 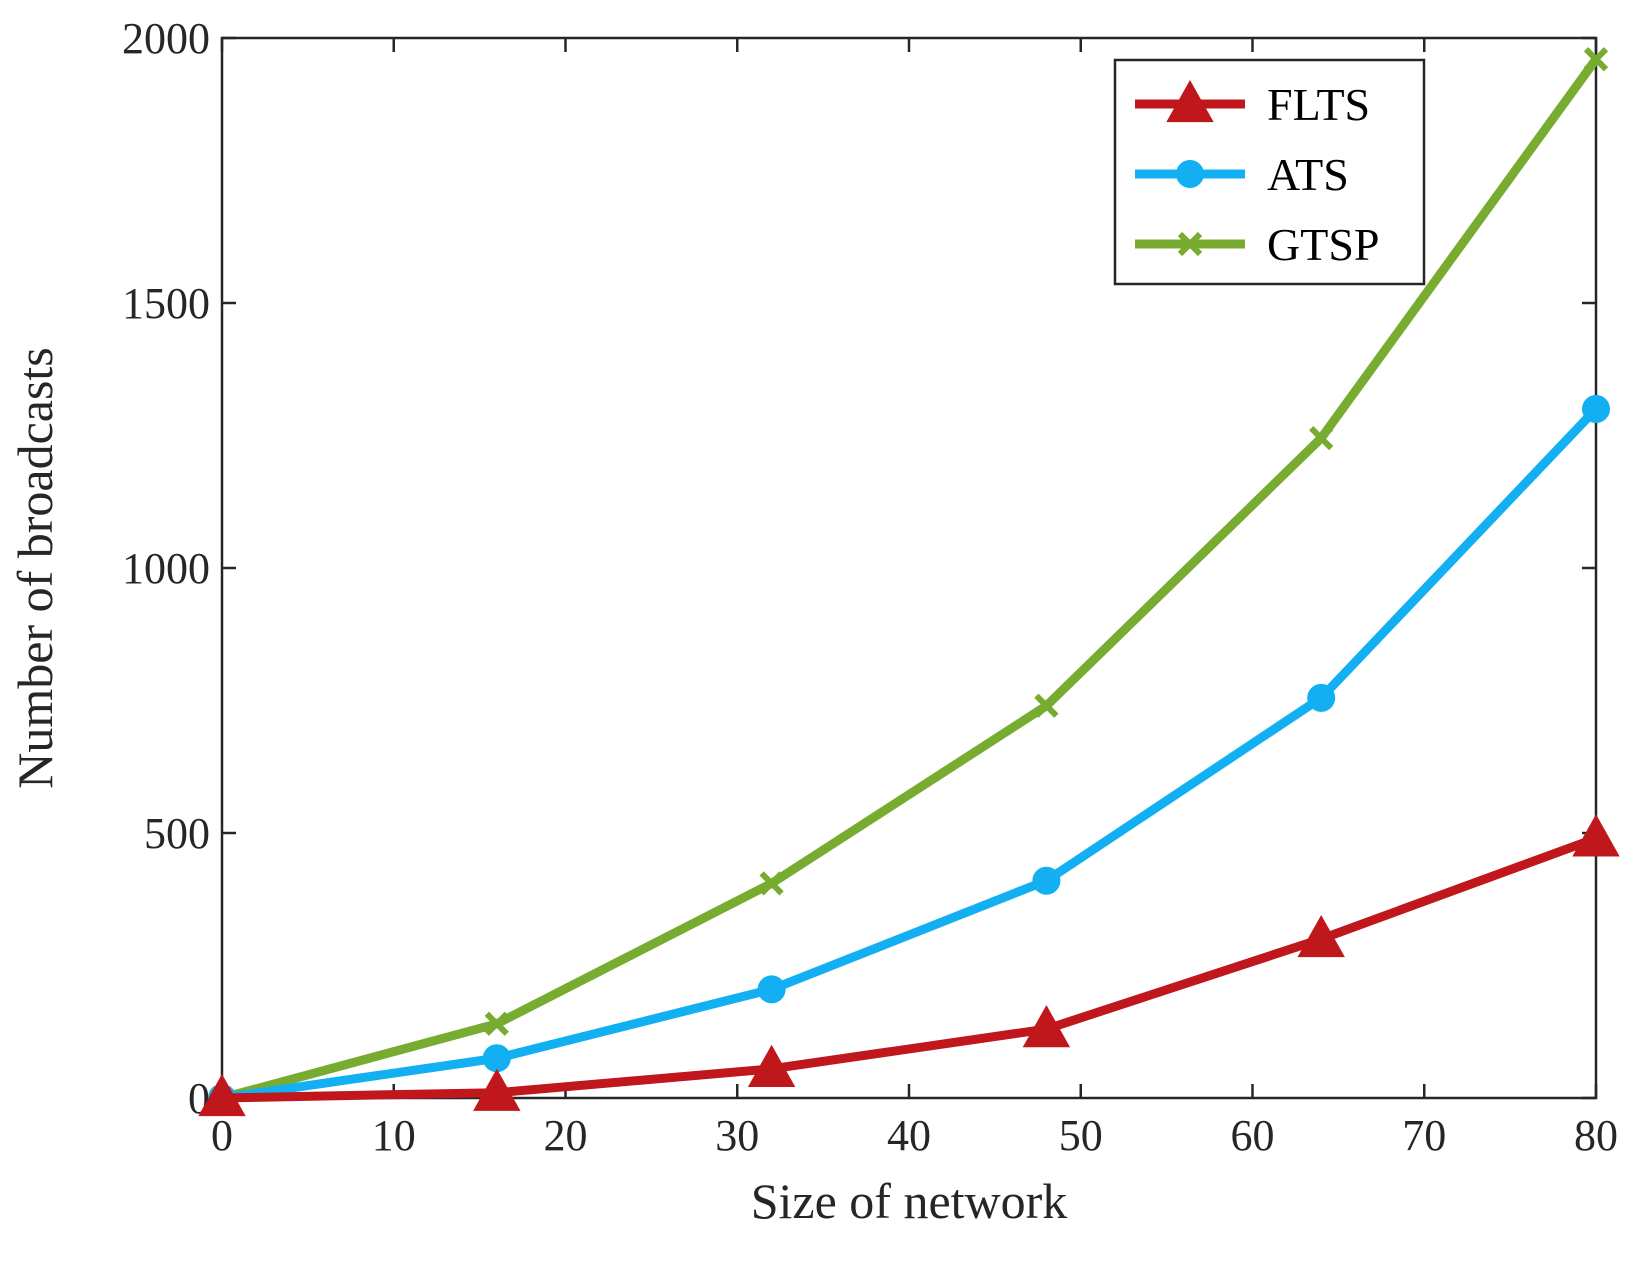 What do you see at coordinates (222, 1135) in the screenshot?
I see `x-tick-label: 0` at bounding box center [222, 1135].